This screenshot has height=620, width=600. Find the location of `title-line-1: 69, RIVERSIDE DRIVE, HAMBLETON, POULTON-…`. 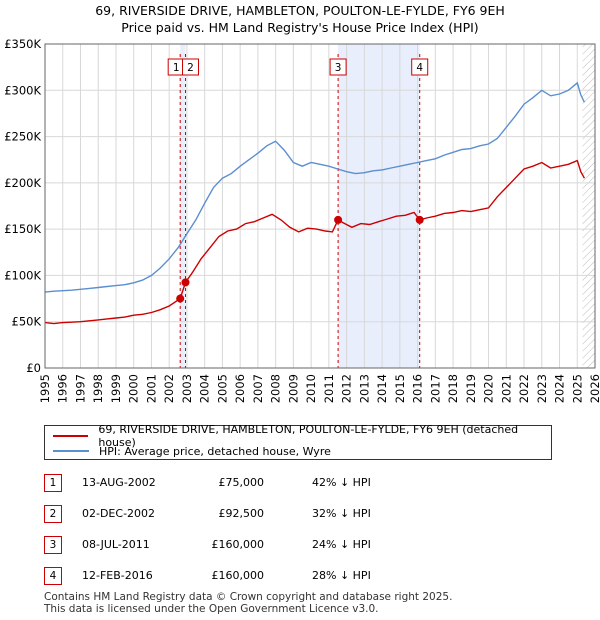

title-line-1: 69, RIVERSIDE DRIVE, HAMBLETON, POULTON-… is located at coordinates (300, 10).